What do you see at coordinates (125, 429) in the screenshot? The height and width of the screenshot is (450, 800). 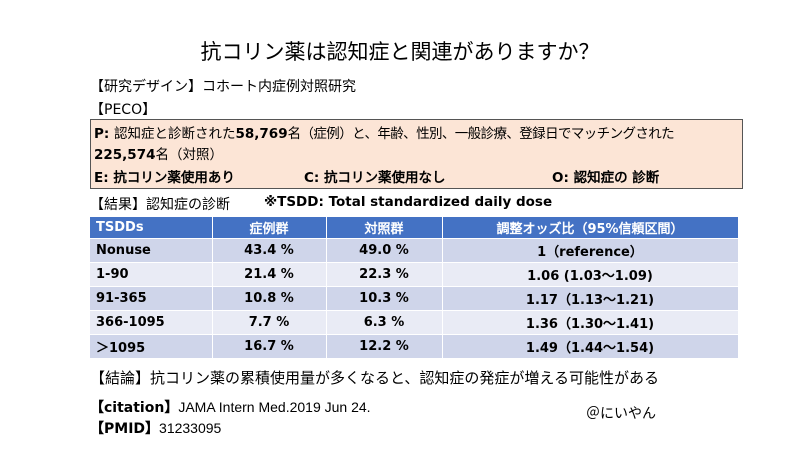 I see `pmid-label: 【PMID】` at bounding box center [125, 429].